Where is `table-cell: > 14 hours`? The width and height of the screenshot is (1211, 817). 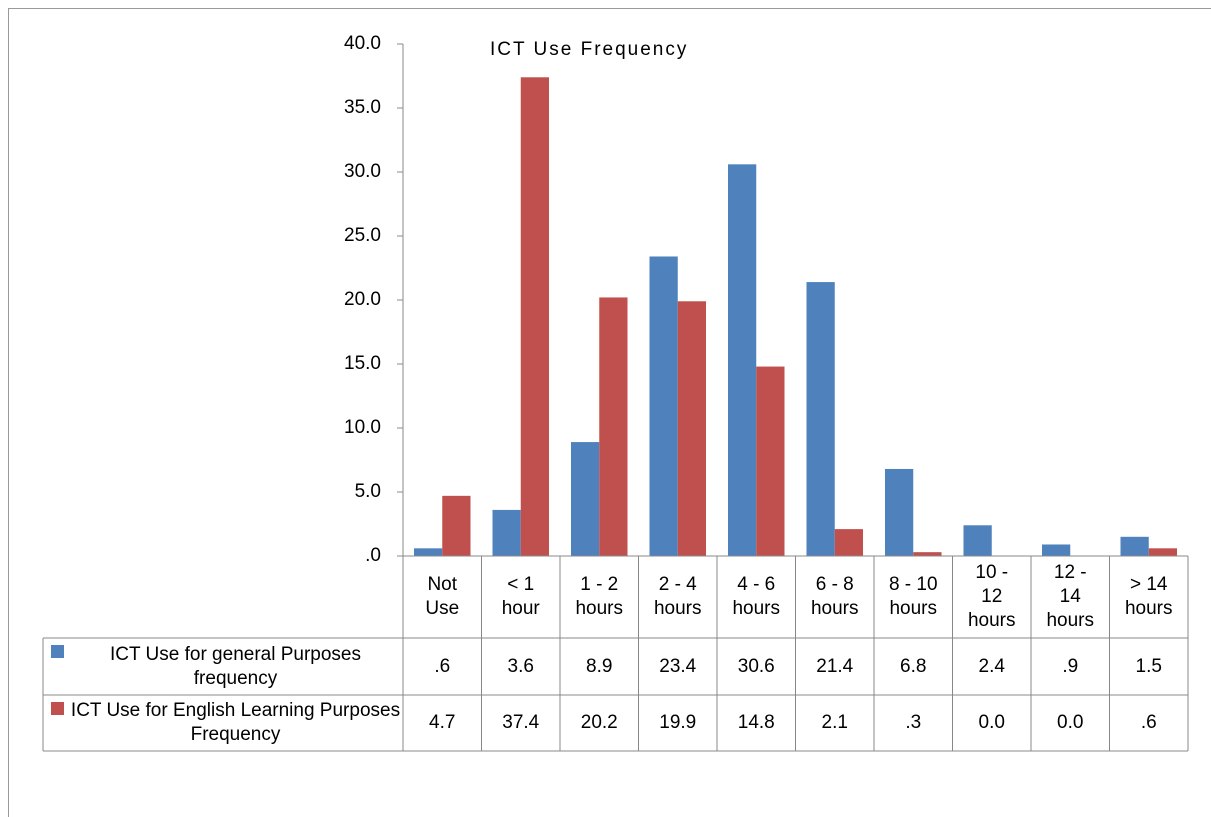 table-cell: > 14 hours is located at coordinates (1149, 597).